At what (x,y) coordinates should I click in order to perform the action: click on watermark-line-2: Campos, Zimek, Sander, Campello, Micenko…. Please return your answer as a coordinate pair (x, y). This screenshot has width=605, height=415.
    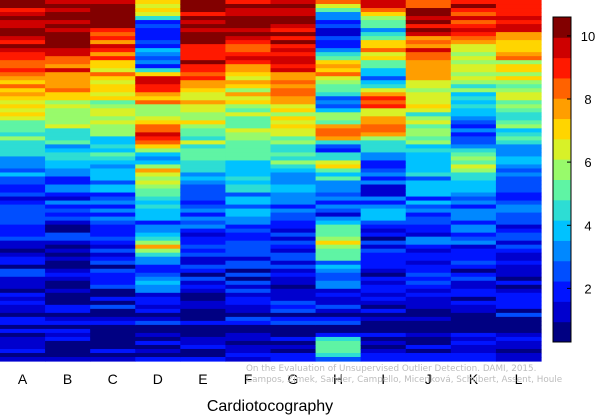
    Looking at the image, I should click on (404, 380).